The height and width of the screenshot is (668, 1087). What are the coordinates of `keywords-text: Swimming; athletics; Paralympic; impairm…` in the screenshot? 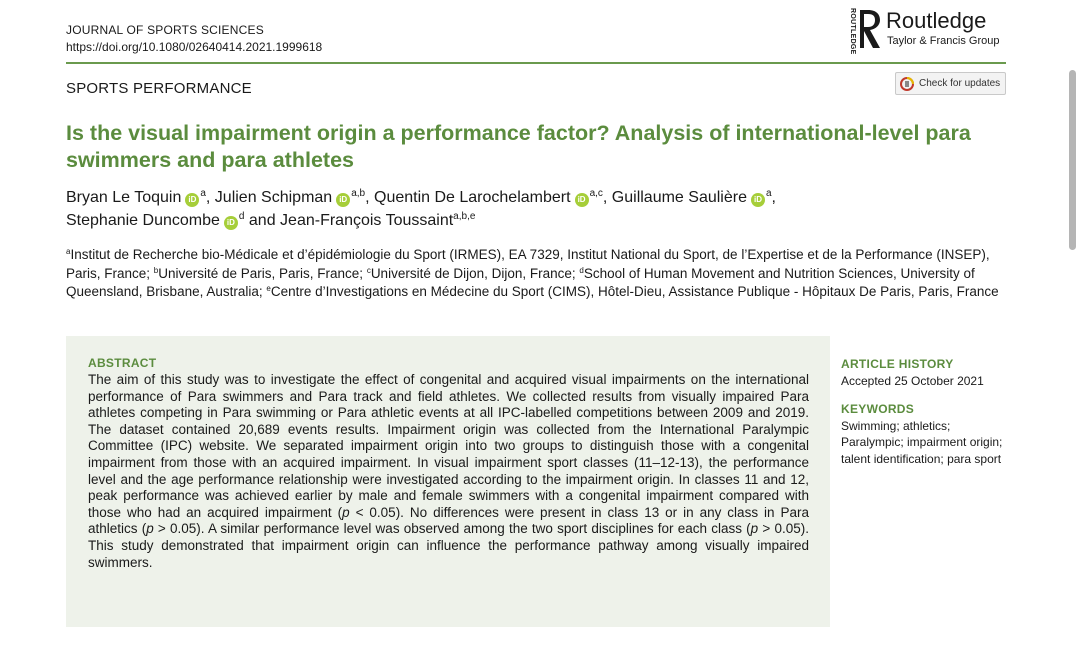 It's located at (922, 442).